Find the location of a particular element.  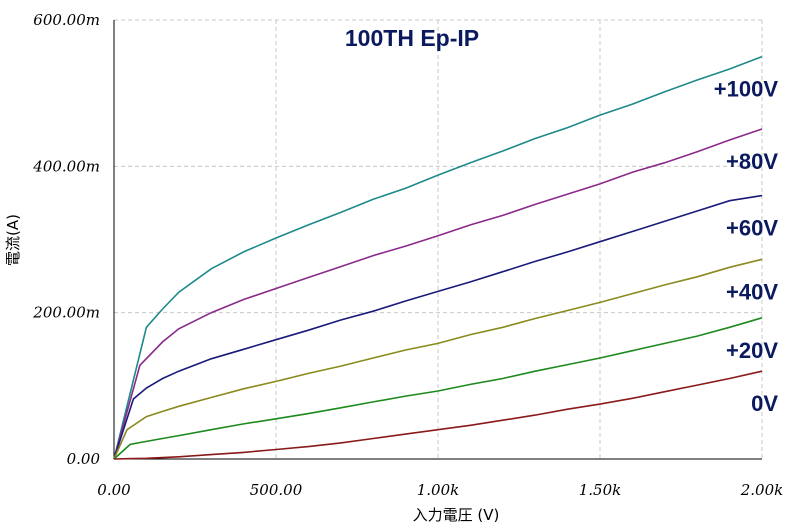

x-tick-label: 1.00k is located at coordinates (438, 490).